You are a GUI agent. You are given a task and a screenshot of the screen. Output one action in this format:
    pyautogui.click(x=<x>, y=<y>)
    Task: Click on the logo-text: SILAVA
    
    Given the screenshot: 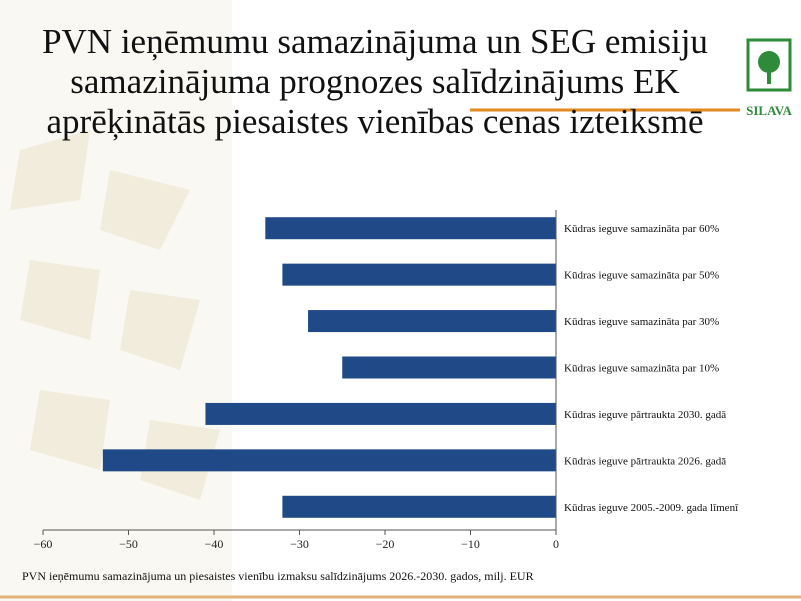 What is the action you would take?
    pyautogui.click(x=769, y=110)
    